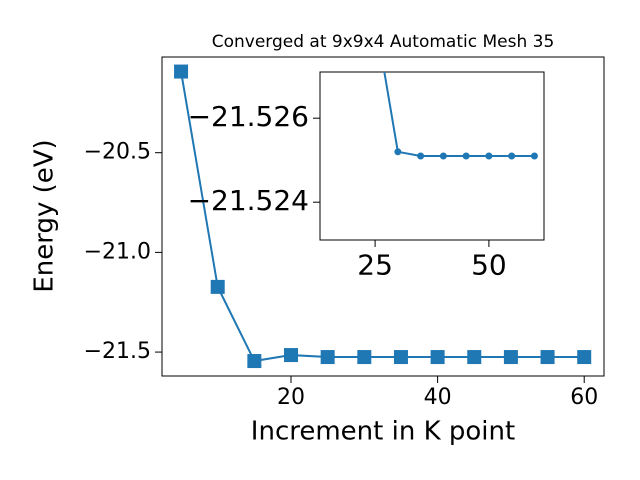 Image resolution: width=640 pixels, height=480 pixels. I want to click on y-axis-label: Energy (eV), so click(45, 215).